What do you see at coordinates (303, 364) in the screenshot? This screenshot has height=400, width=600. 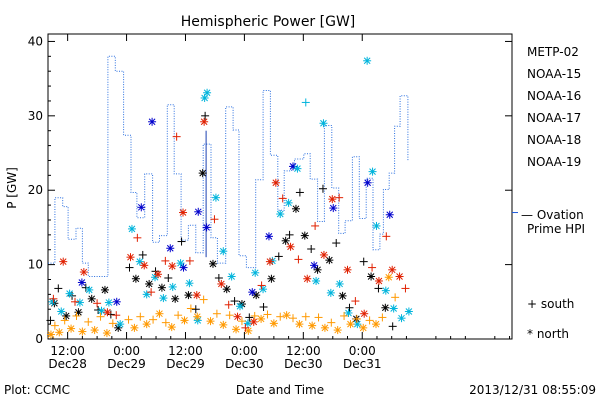 I see `x-tick-label-date: Dec30` at bounding box center [303, 364].